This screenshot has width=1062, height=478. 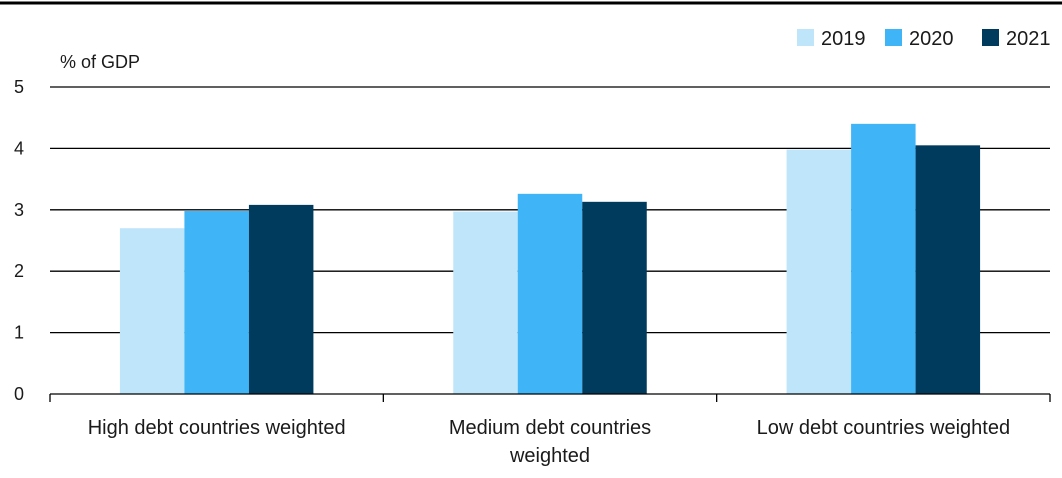 What do you see at coordinates (550, 428) in the screenshot?
I see `category-label: Medium debt countries` at bounding box center [550, 428].